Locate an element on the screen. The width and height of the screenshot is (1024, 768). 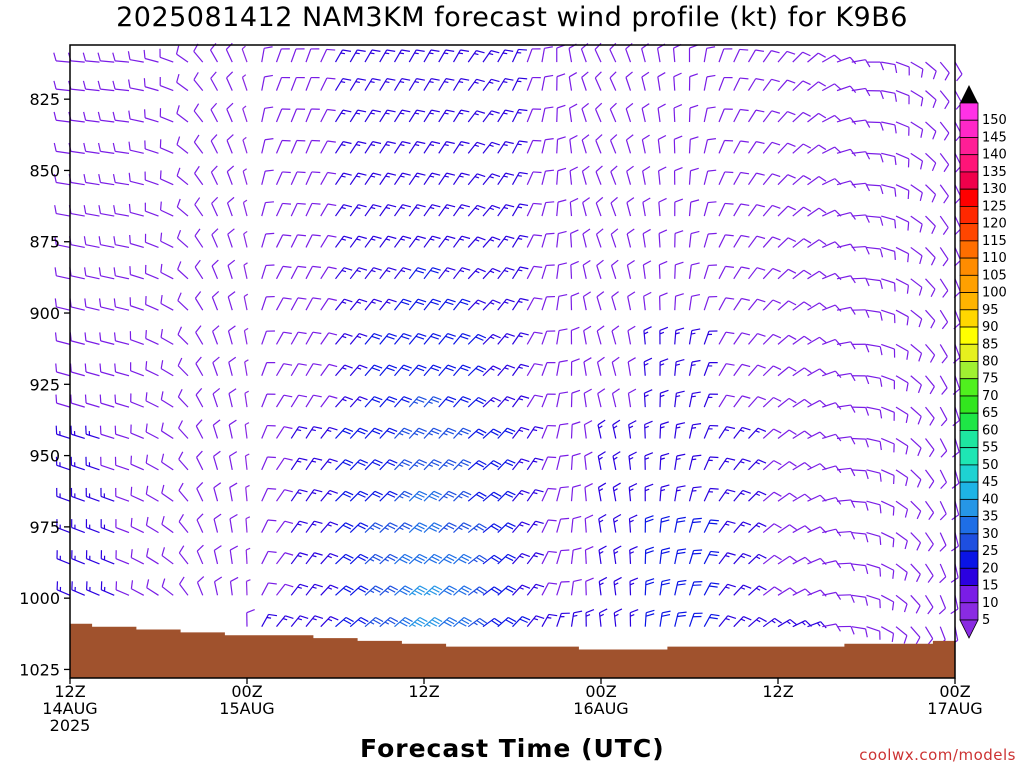
x-tick-label: 00Z is located at coordinates (954, 691).